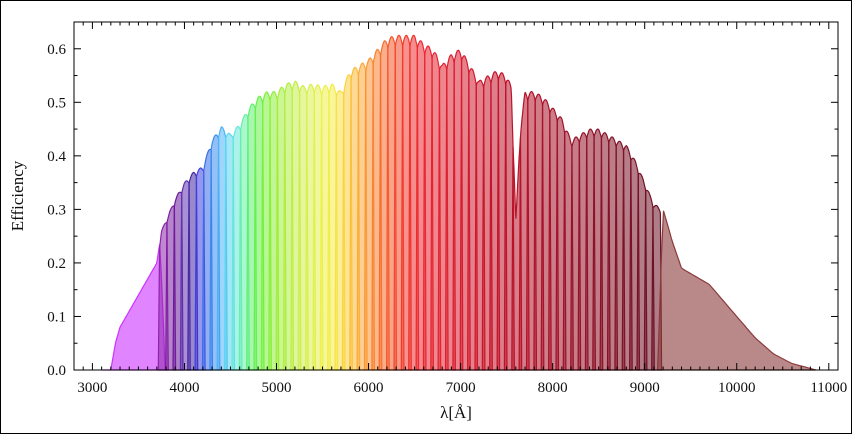 This screenshot has width=854, height=436. I want to click on y-tick-label: 0.0, so click(56, 371).